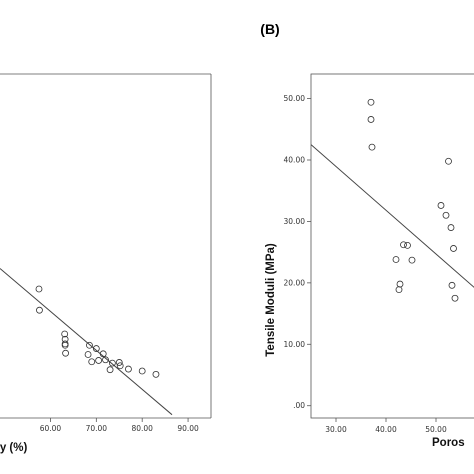 Image resolution: width=474 pixels, height=474 pixels. Describe the element at coordinates (188, 428) in the screenshot. I see `x-tick-label: 90.00` at that location.